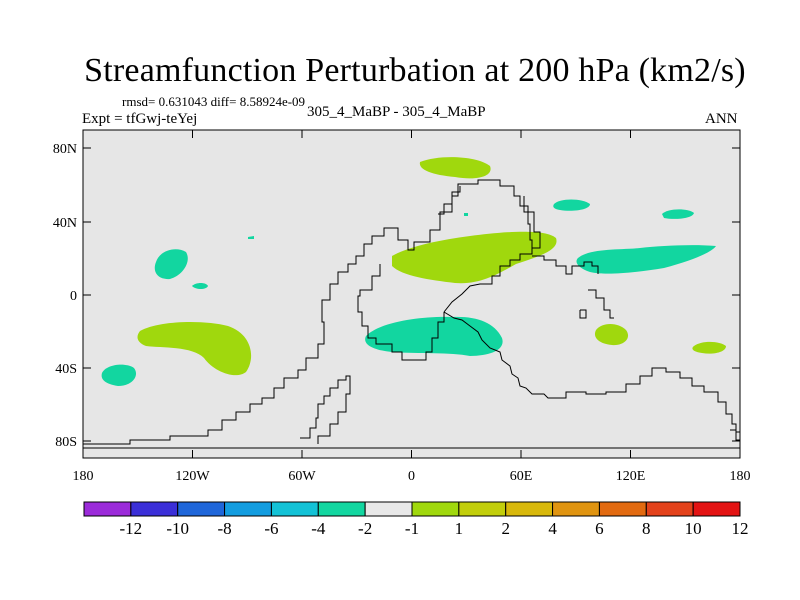  Describe the element at coordinates (721, 119) in the screenshot. I see `period-label: ANN` at that location.